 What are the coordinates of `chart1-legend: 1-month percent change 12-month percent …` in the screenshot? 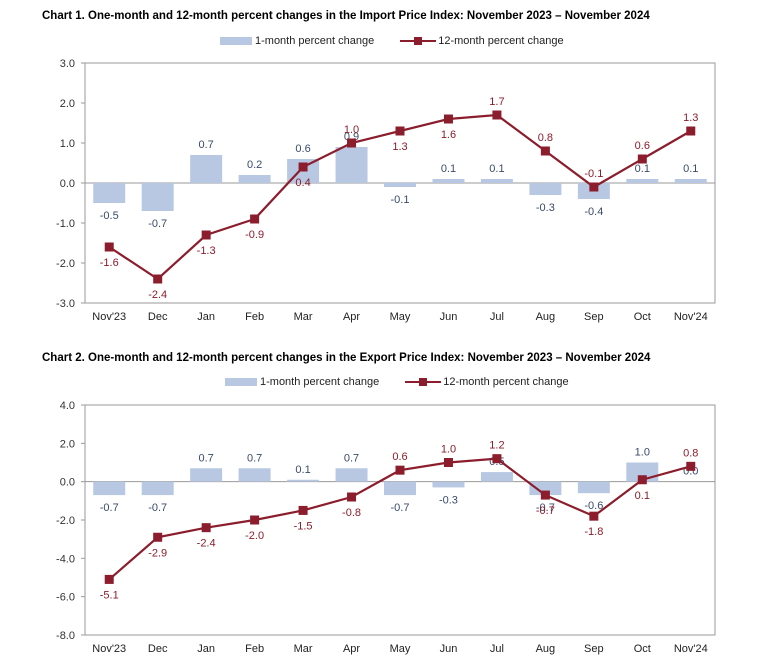 It's located at (392, 41).